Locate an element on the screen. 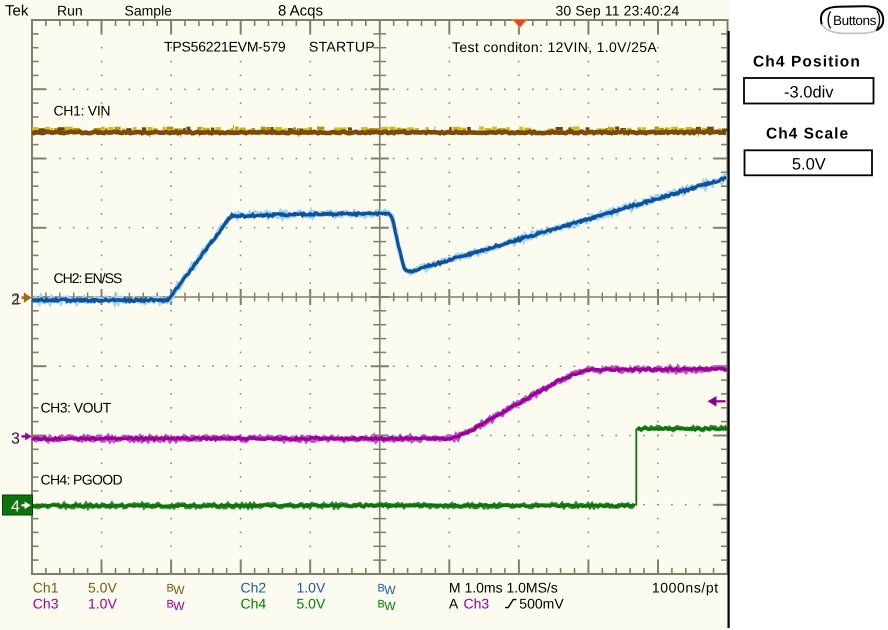 This screenshot has height=630, width=888. svg-text: Test conditon: 12VIN, 1.0V/25A is located at coordinates (554, 47).